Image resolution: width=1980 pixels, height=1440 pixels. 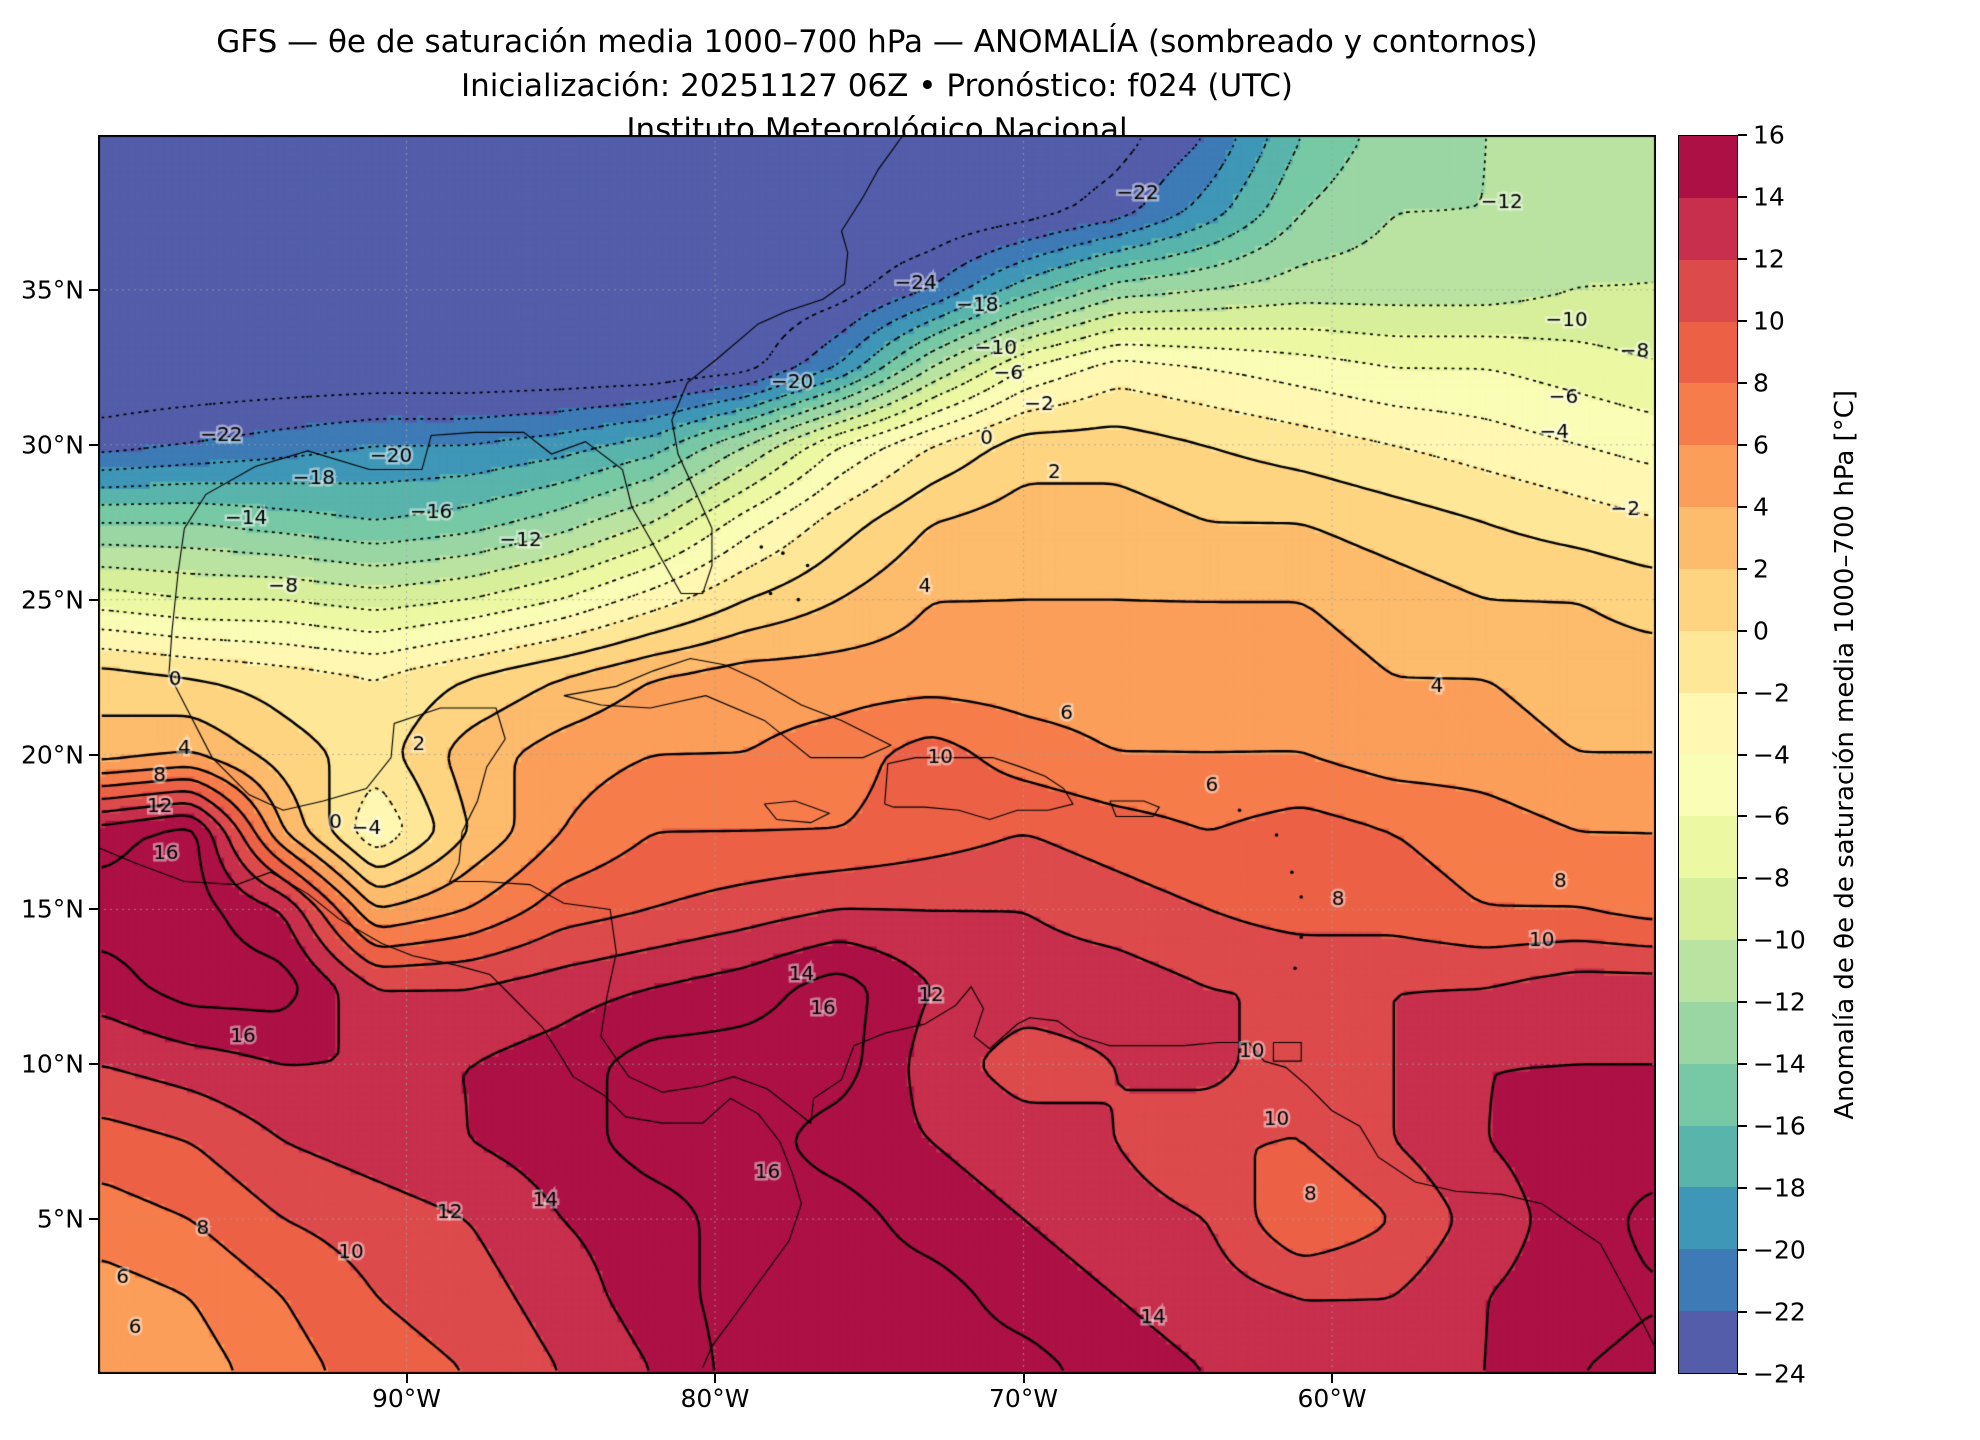 I want to click on colorbar-tick-label: −4, so click(x=1771, y=754).